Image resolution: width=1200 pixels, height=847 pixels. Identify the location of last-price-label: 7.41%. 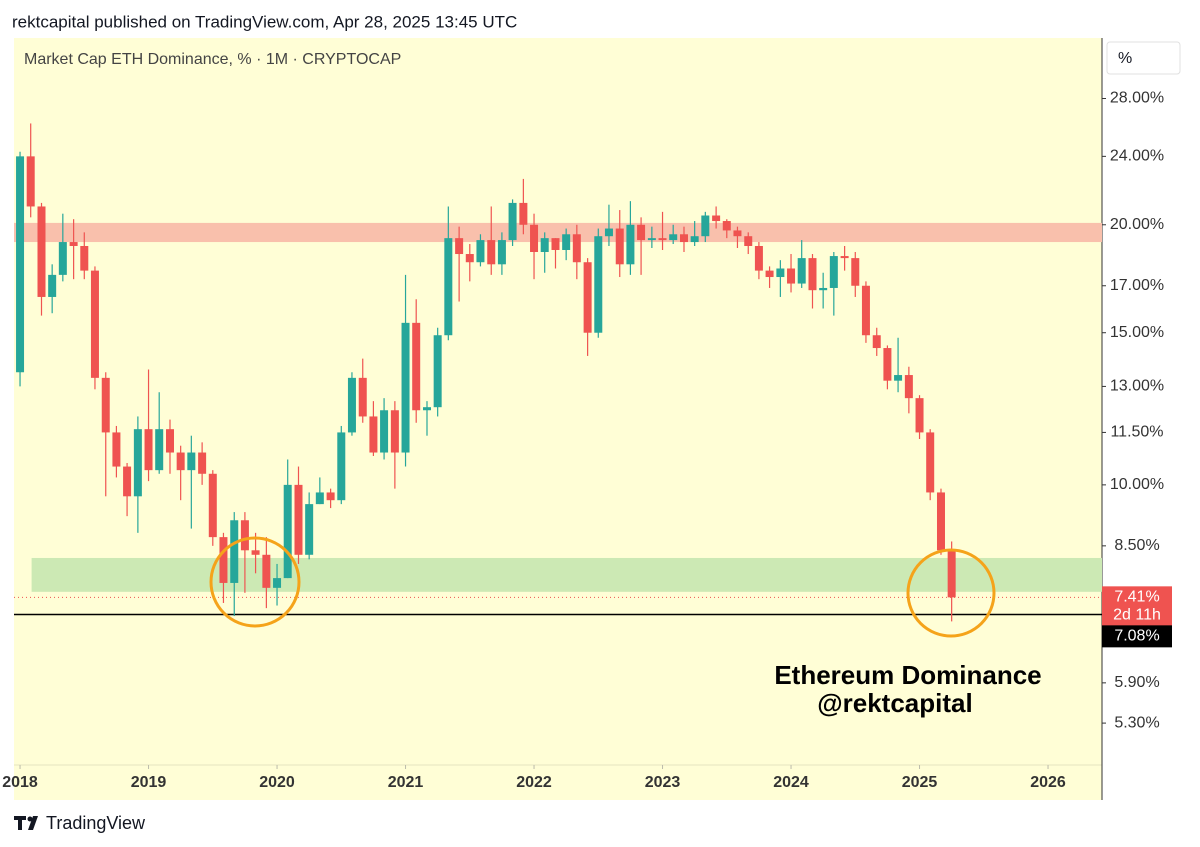
(1136, 597).